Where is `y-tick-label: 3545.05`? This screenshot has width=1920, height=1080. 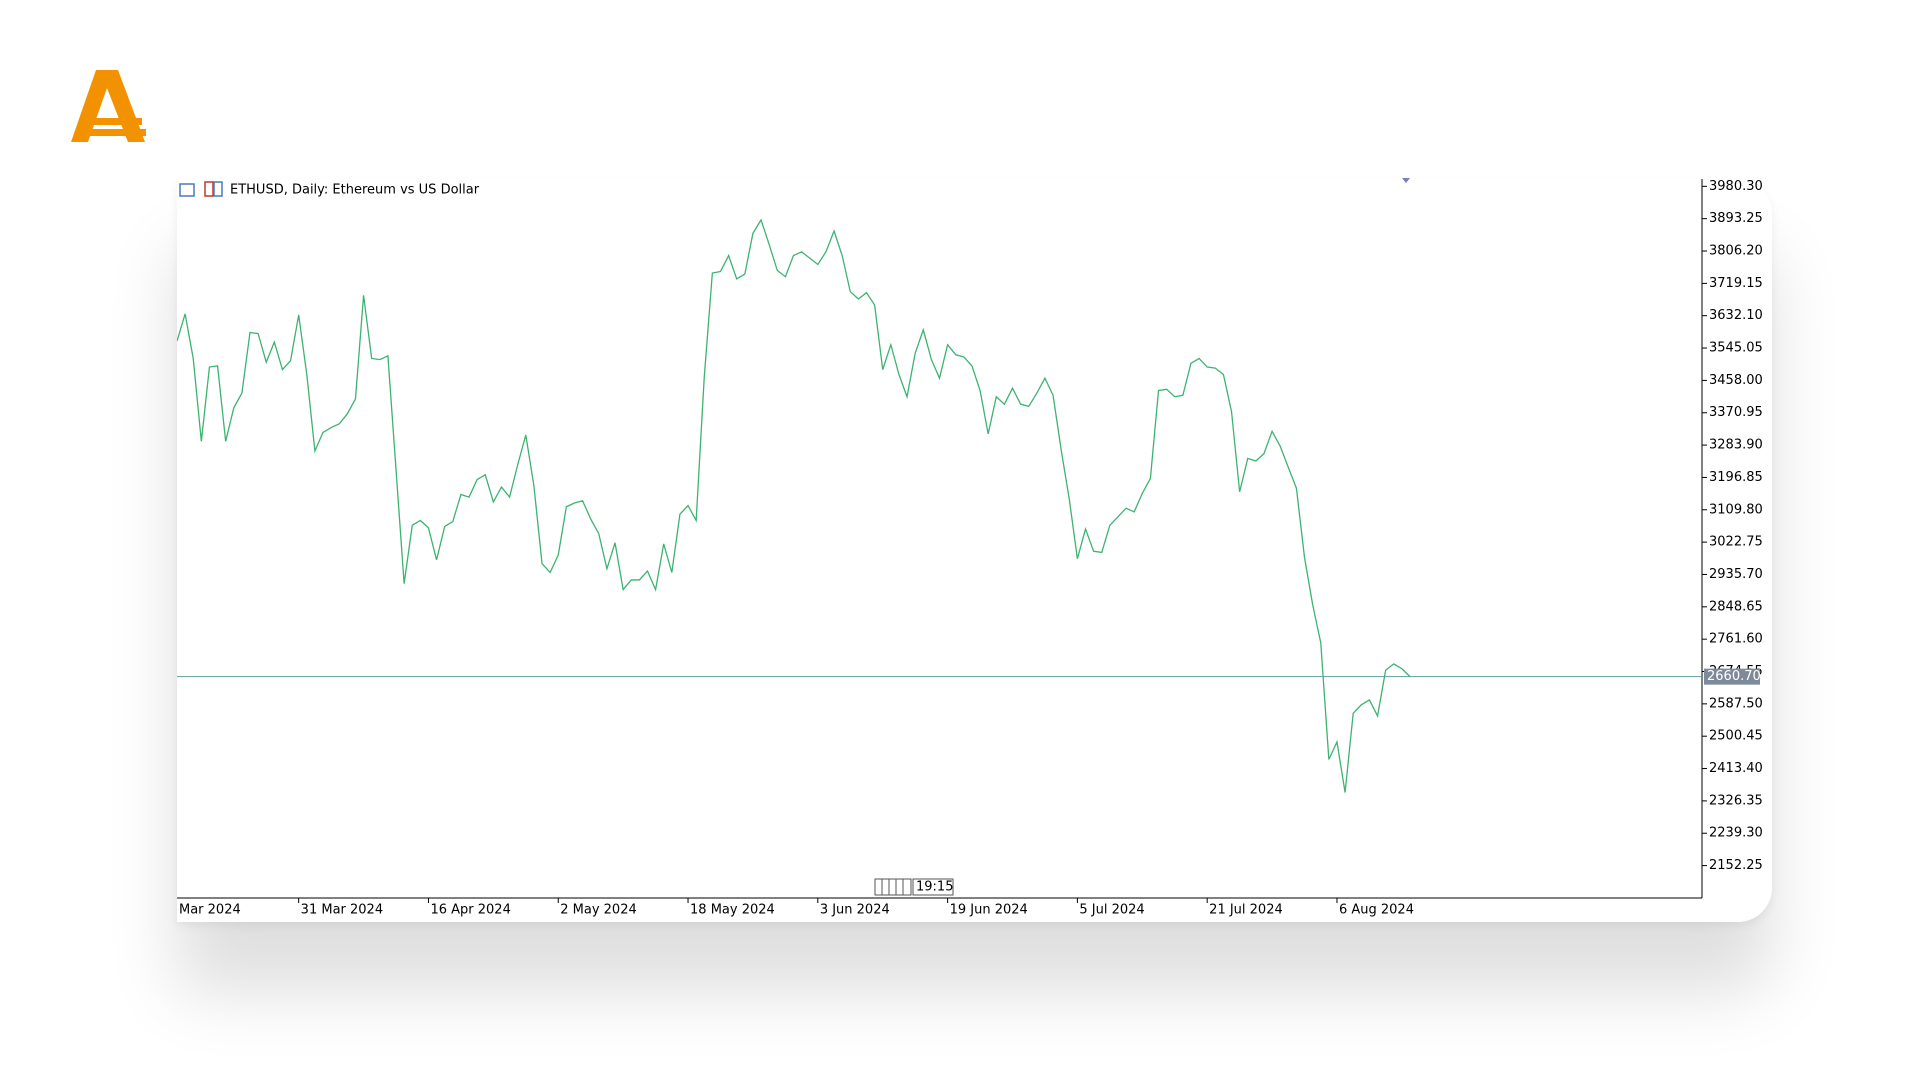
y-tick-label: 3545.05 is located at coordinates (1736, 348).